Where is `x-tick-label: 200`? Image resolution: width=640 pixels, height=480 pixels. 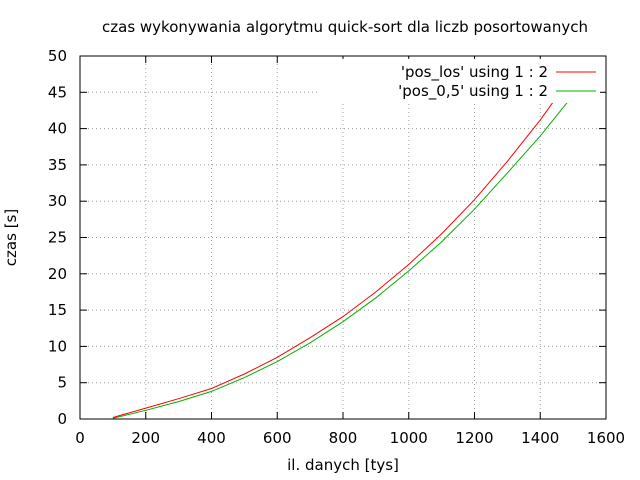 x-tick-label: 200 is located at coordinates (145, 438).